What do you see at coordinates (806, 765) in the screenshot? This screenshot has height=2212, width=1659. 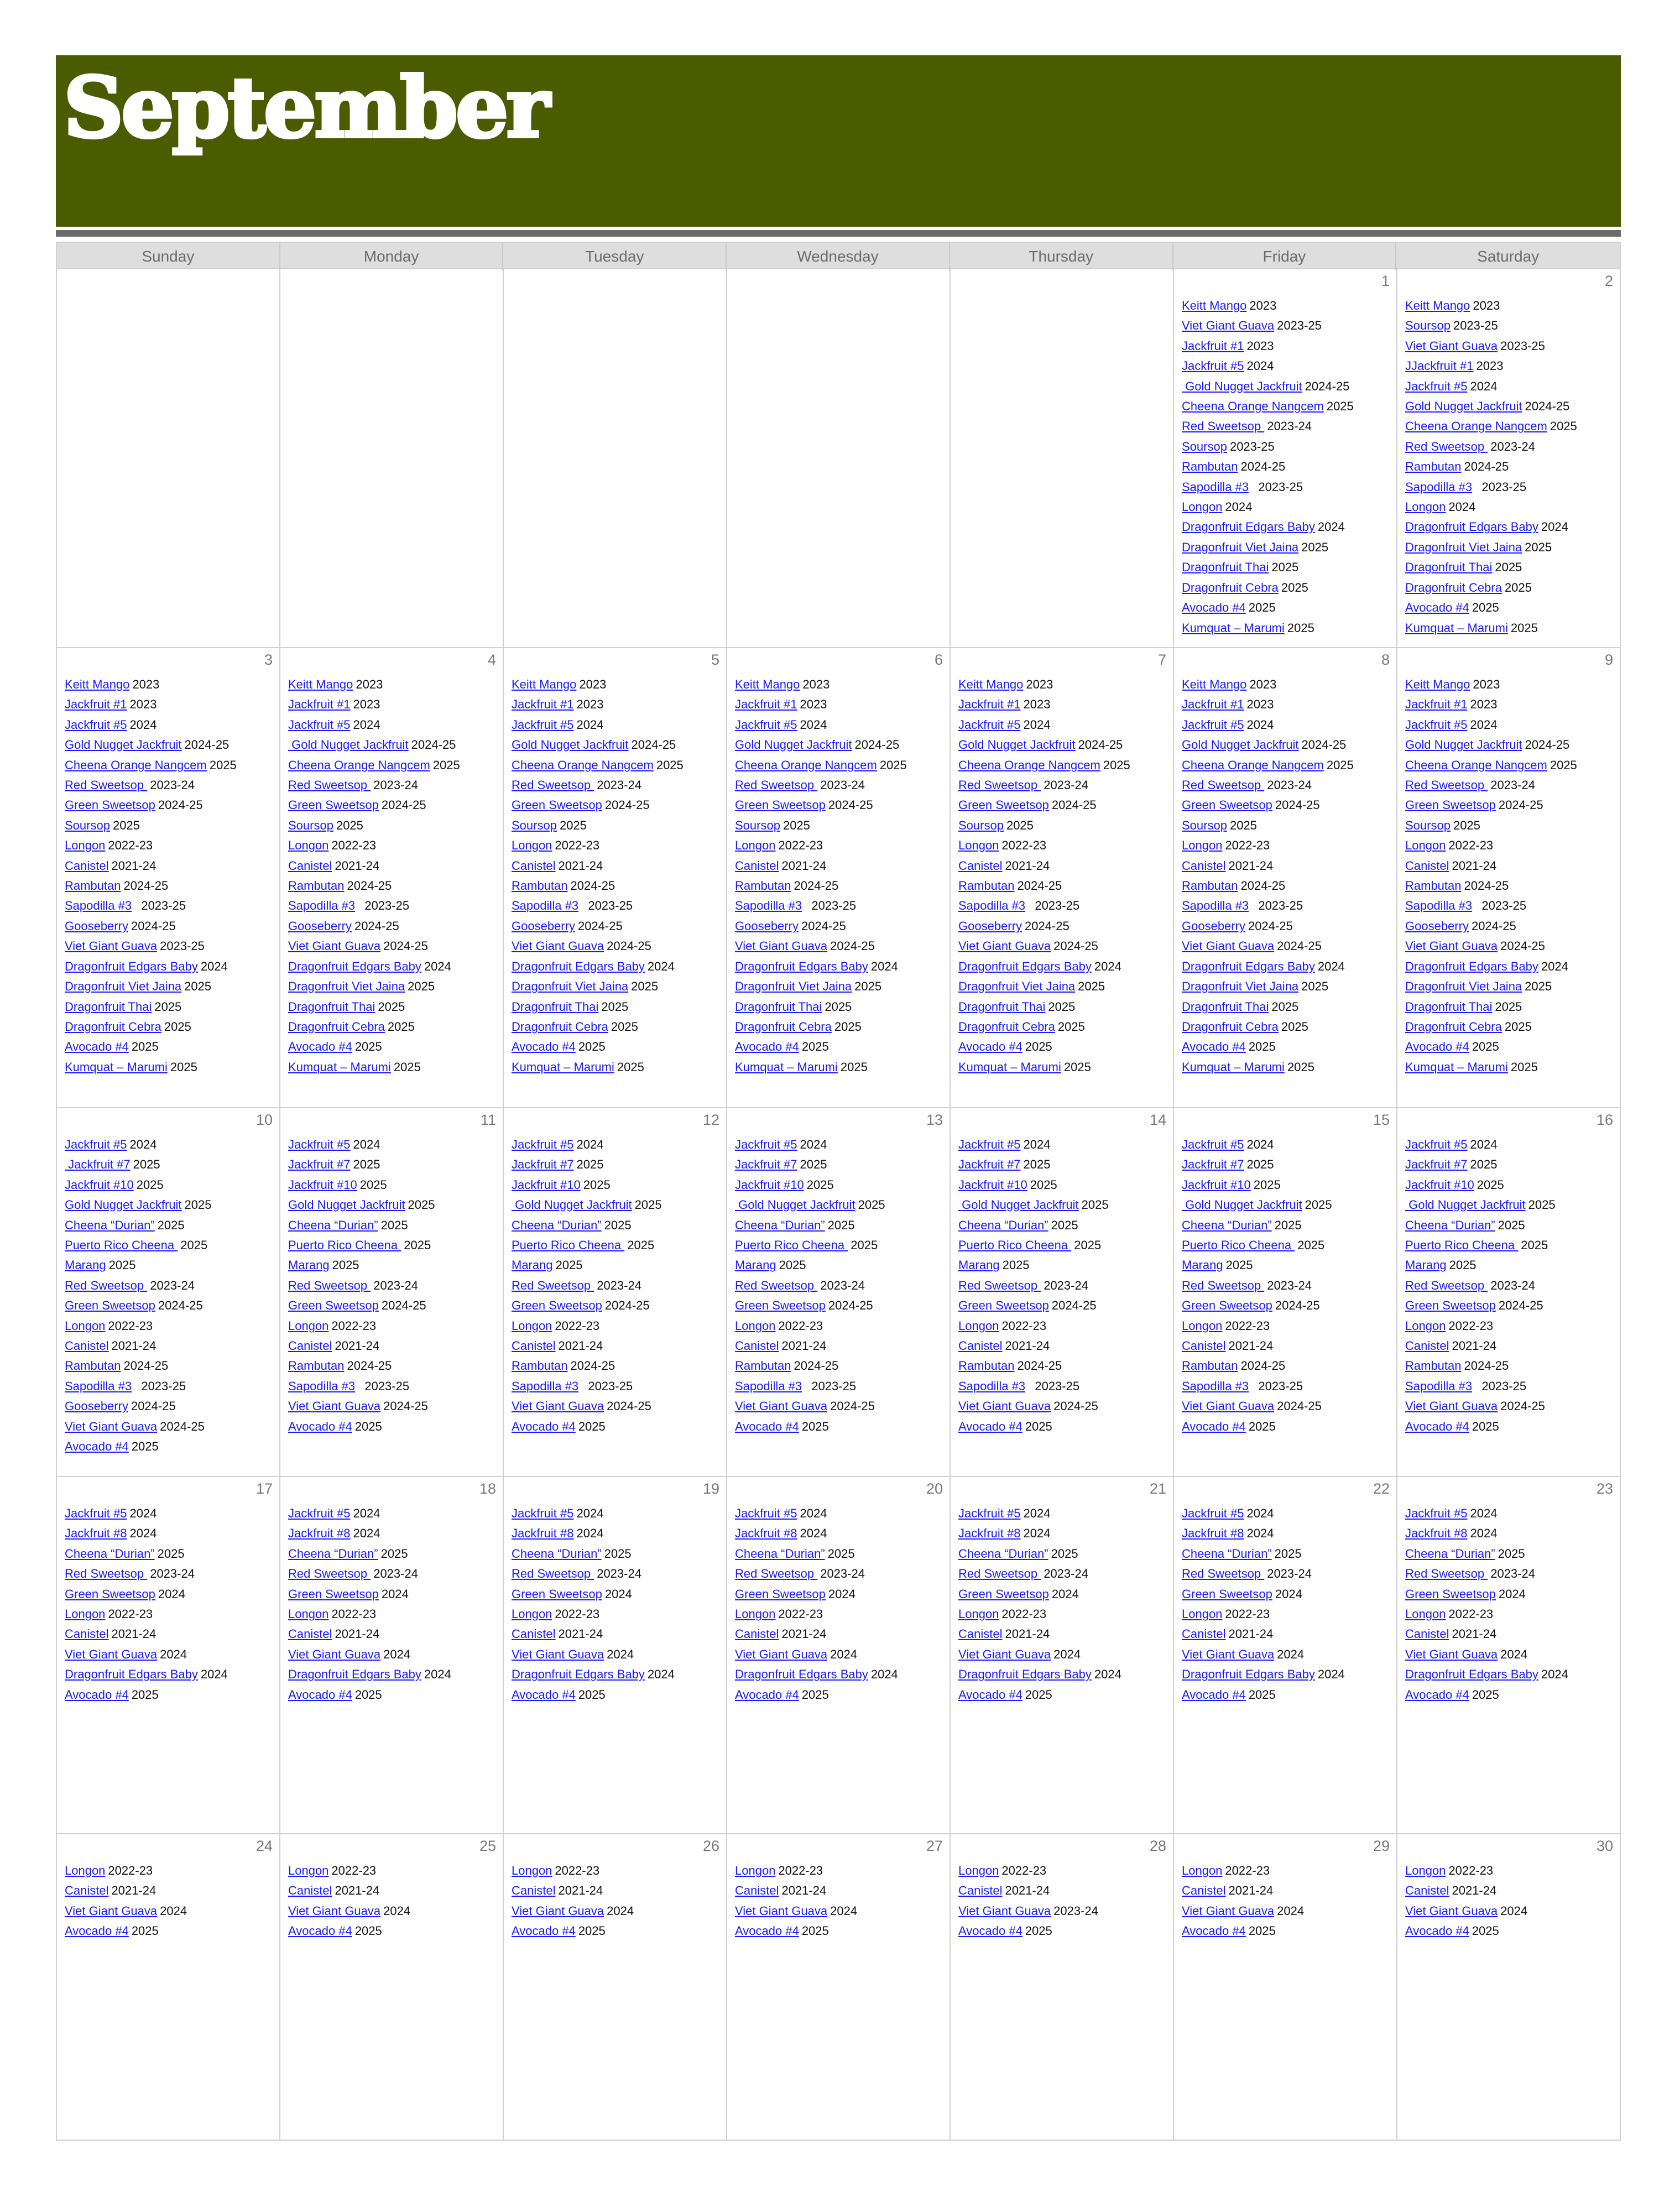 I see `fruit-link: Cheena Orange Nangcem` at bounding box center [806, 765].